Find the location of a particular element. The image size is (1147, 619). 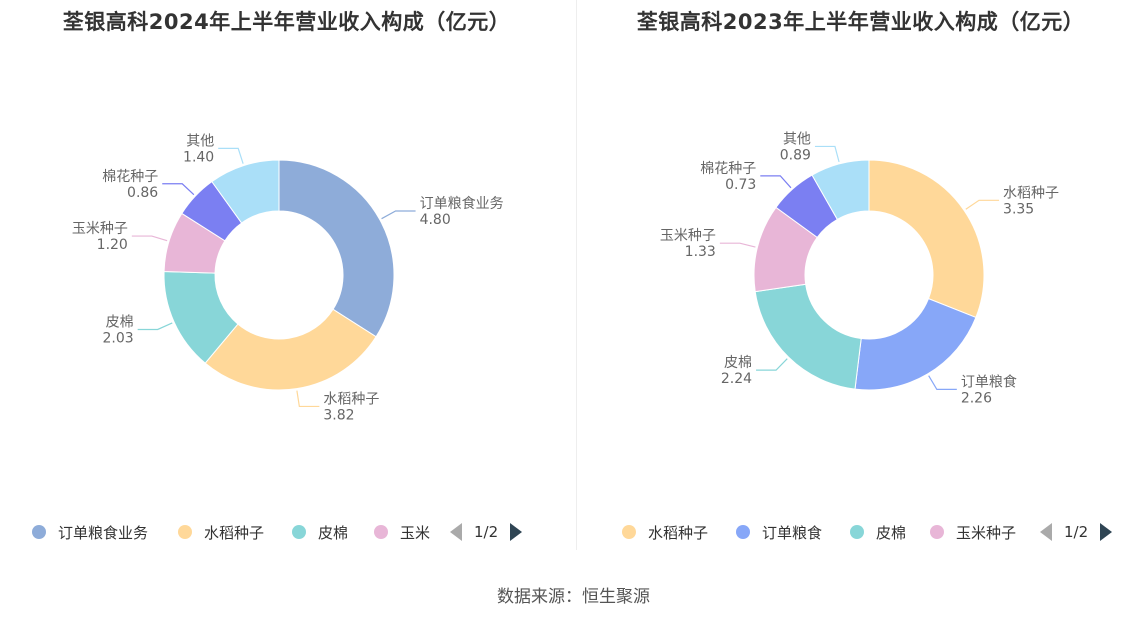

legend-item: 订单粮食业务 is located at coordinates (90, 532).